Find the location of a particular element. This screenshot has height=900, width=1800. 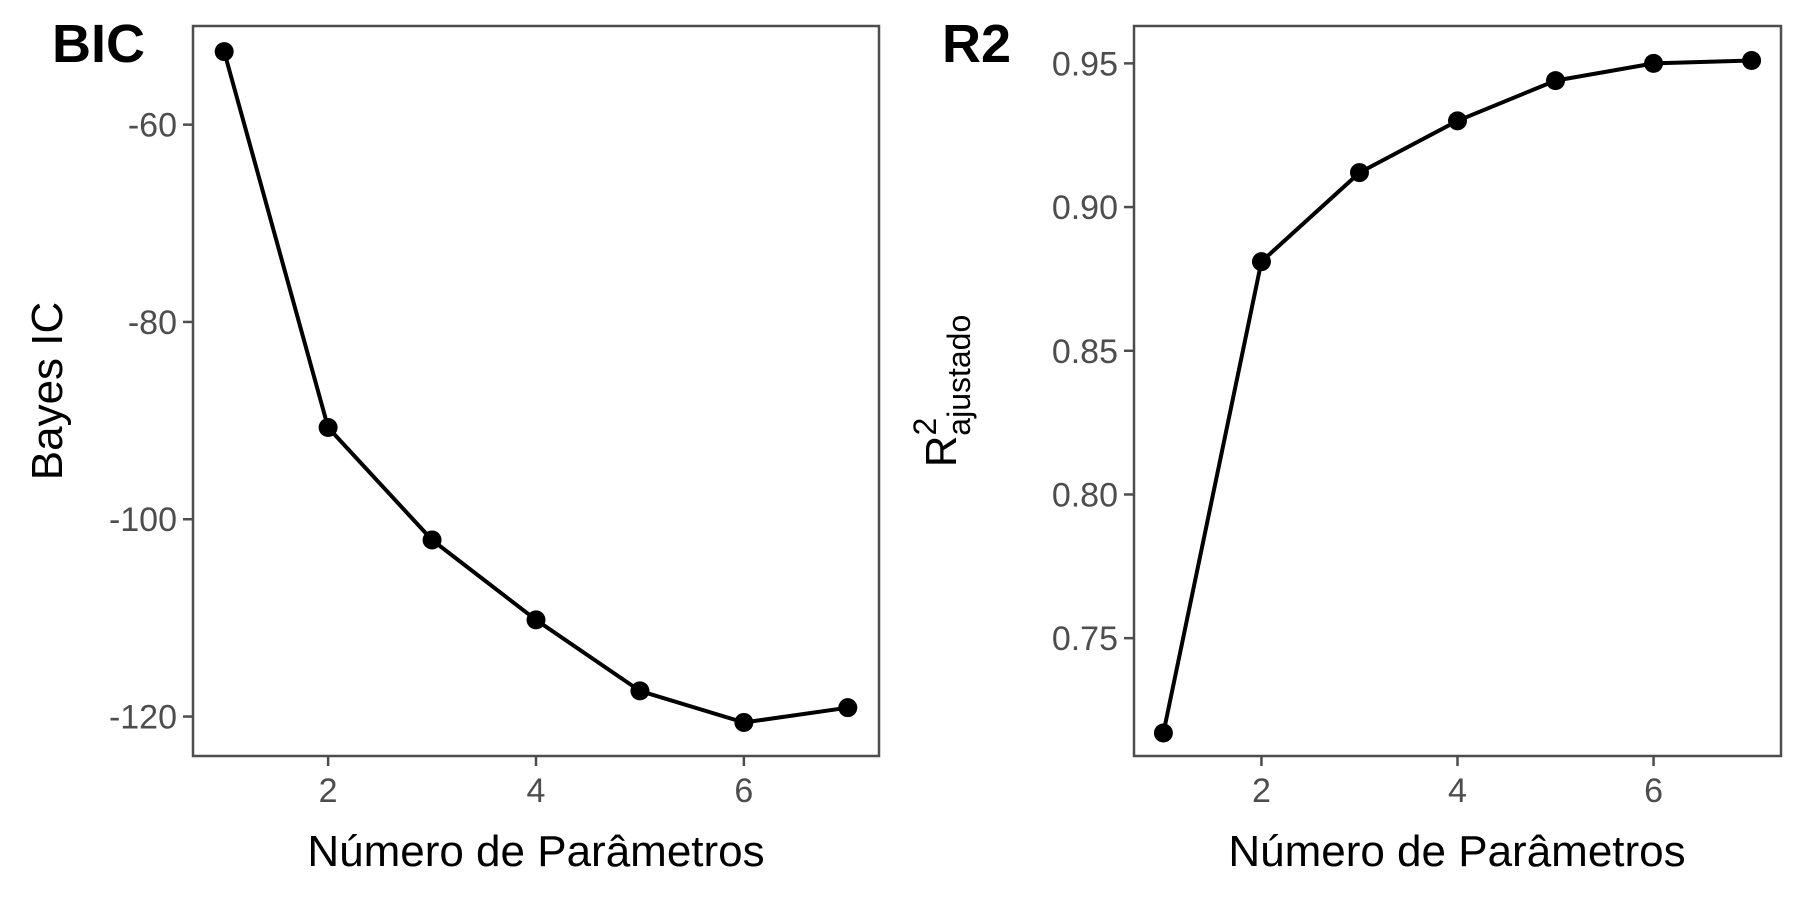

y-axis-bic: -60 -80 -100 -120 is located at coordinates (151, 422).